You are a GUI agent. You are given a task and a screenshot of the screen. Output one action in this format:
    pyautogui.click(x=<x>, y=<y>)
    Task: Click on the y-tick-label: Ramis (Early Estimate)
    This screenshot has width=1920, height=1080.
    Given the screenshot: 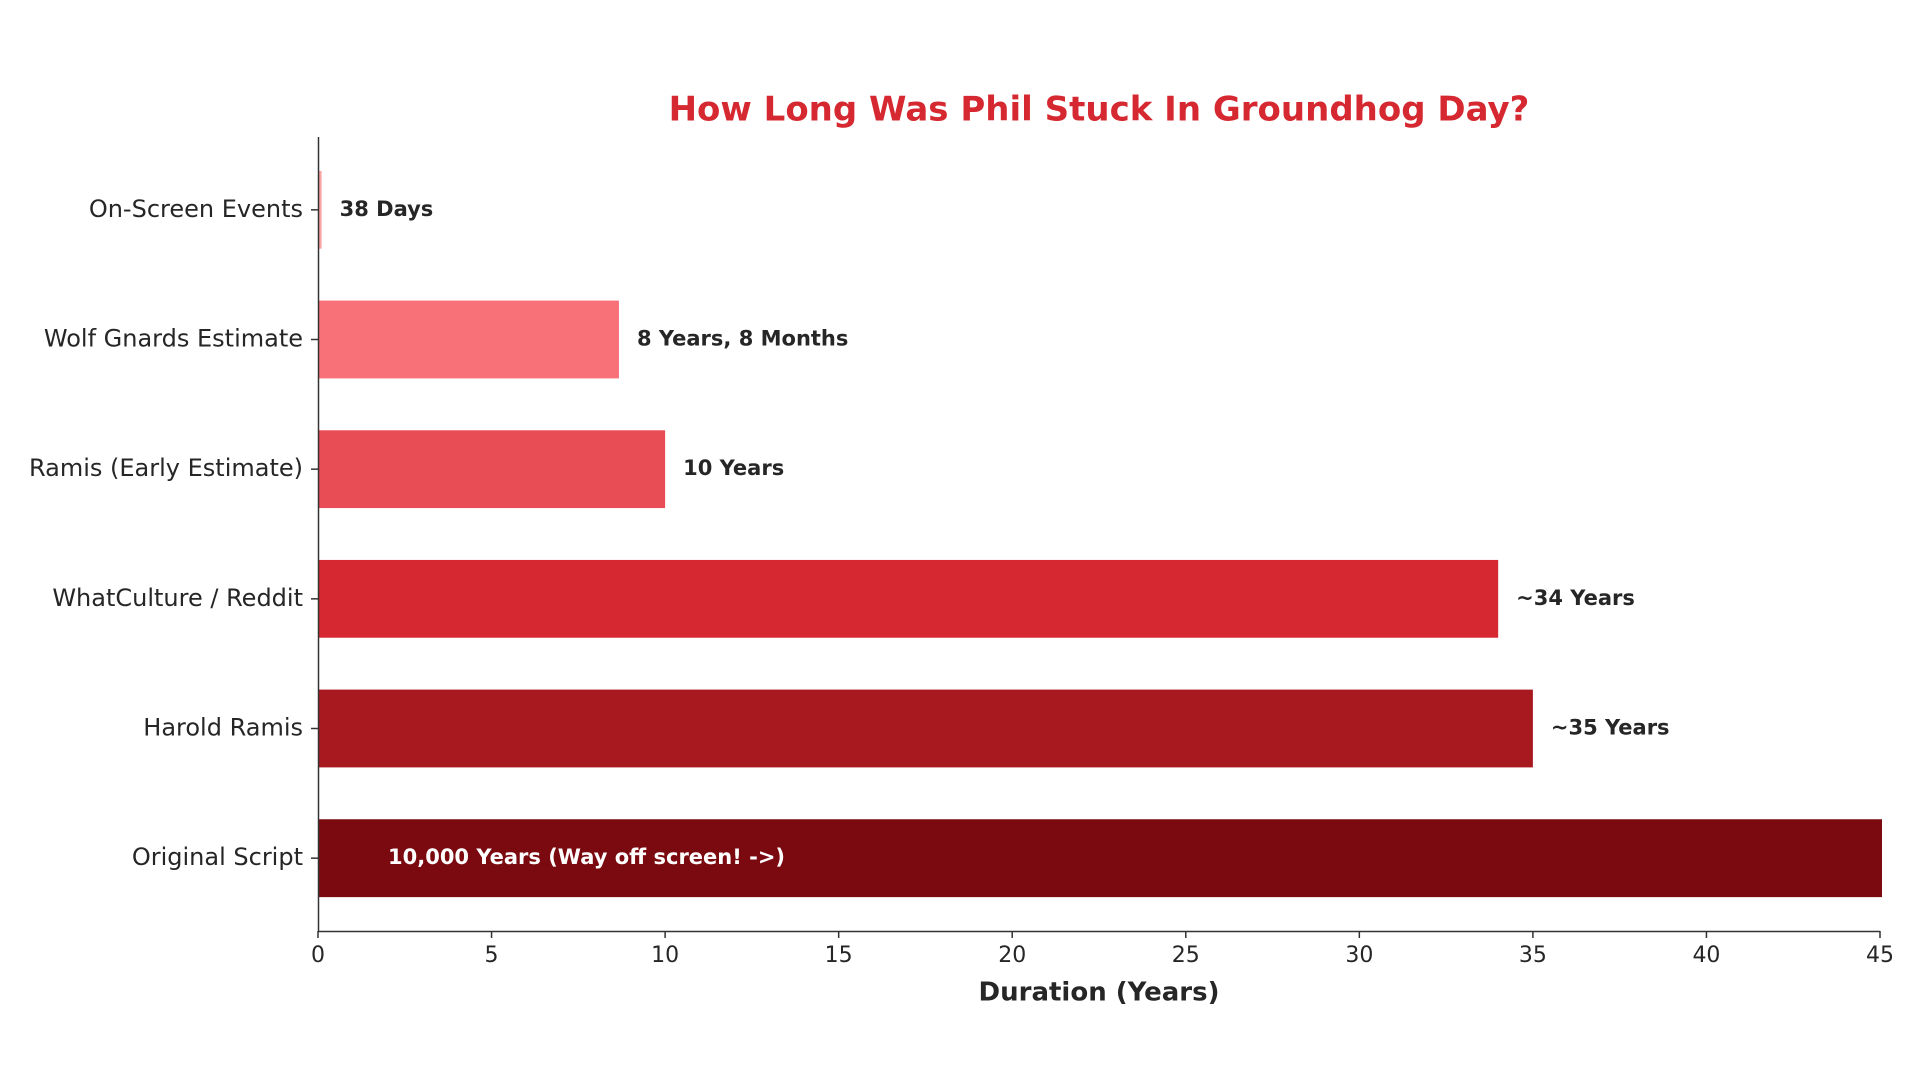 What is the action you would take?
    pyautogui.click(x=166, y=468)
    